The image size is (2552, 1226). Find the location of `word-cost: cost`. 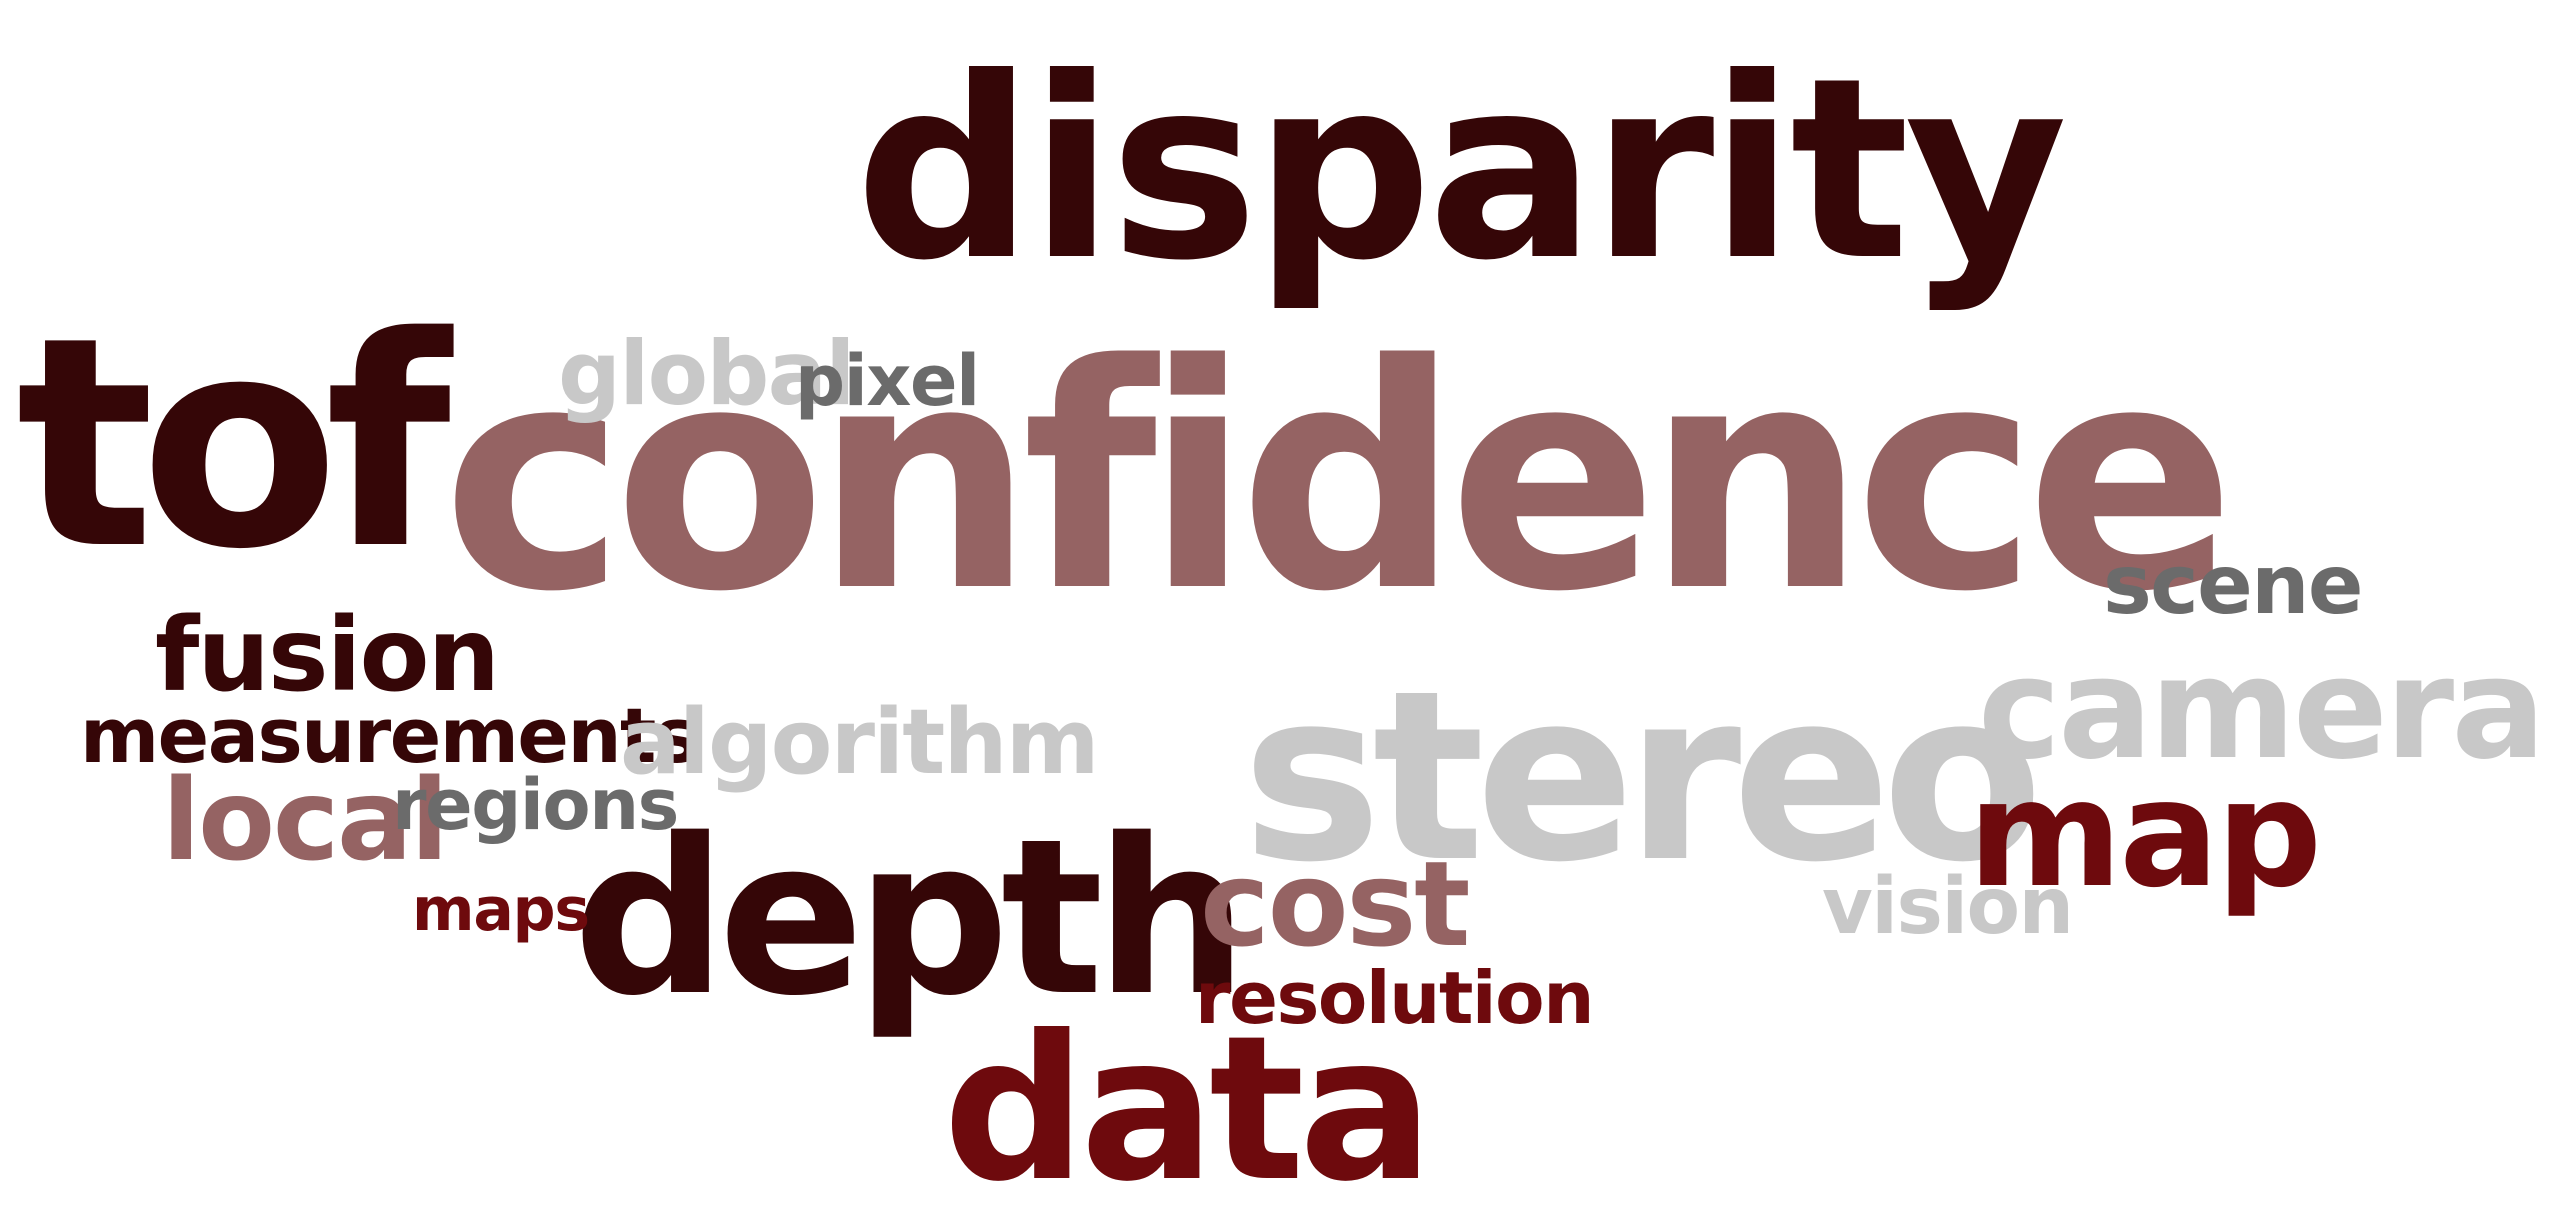

word-cost: cost is located at coordinates (1335, 904).